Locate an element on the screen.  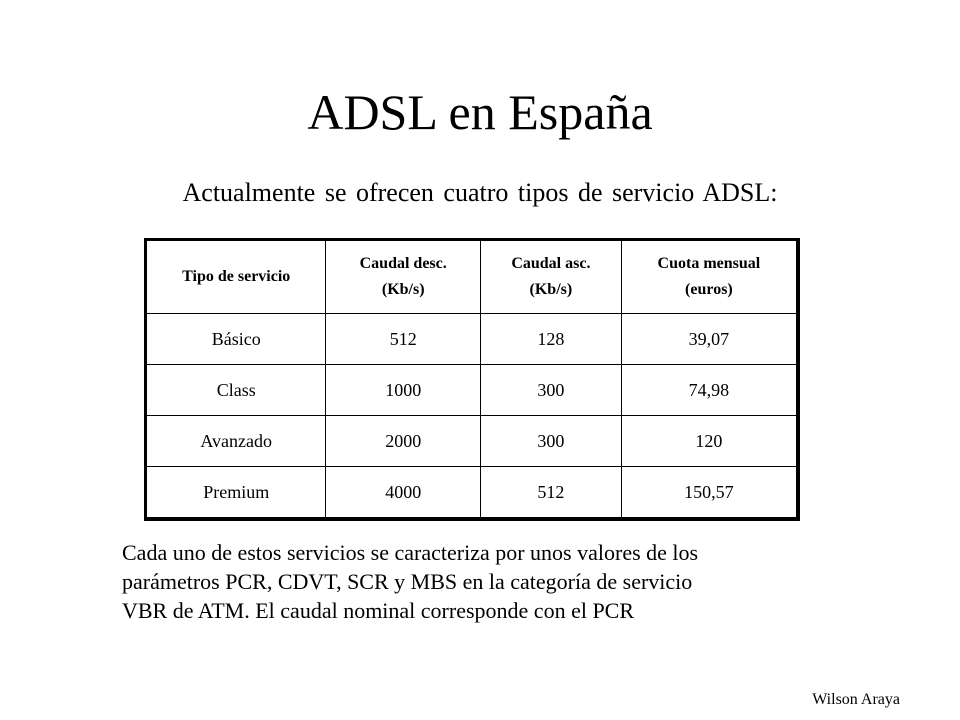
cell-caudal-desc: 1000 is located at coordinates (403, 390).